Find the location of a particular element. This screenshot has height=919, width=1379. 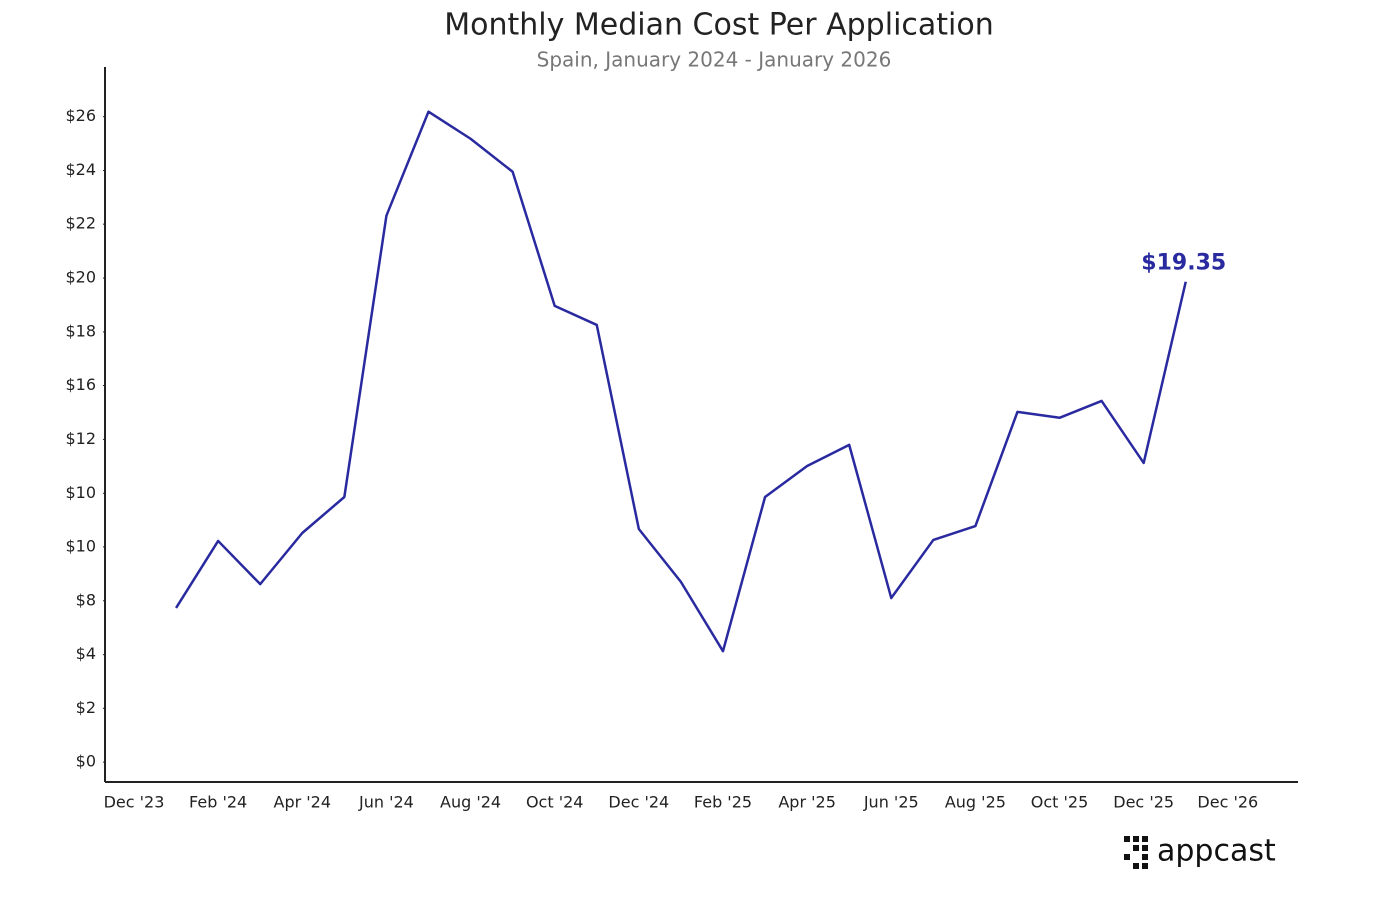

chart-title: Monthly Median Cost Per Application is located at coordinates (719, 25).